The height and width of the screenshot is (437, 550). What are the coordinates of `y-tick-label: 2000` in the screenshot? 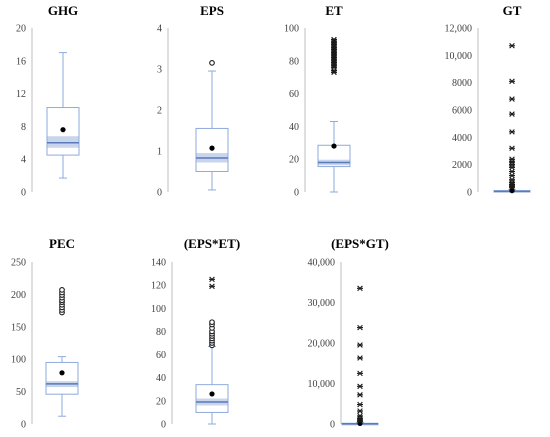 It's located at (462, 165).